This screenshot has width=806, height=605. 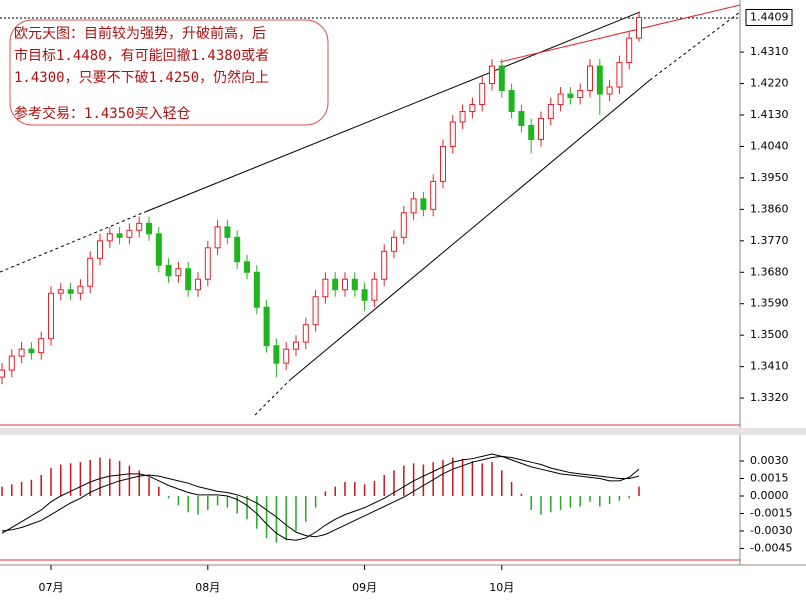 I want to click on pane-splitter, so click(x=403, y=431).